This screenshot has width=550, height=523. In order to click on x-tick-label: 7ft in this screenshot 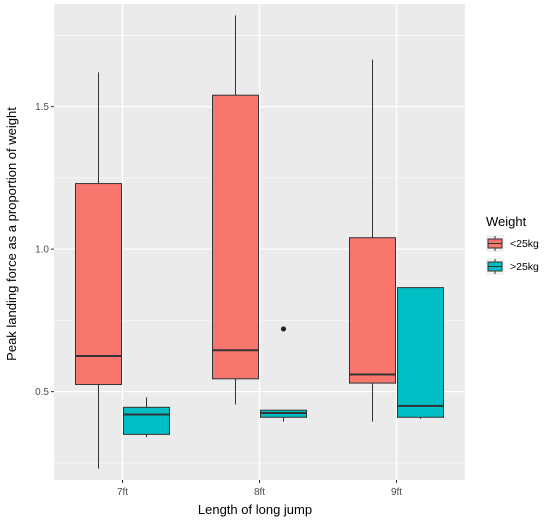, I will do `click(122, 492)`.